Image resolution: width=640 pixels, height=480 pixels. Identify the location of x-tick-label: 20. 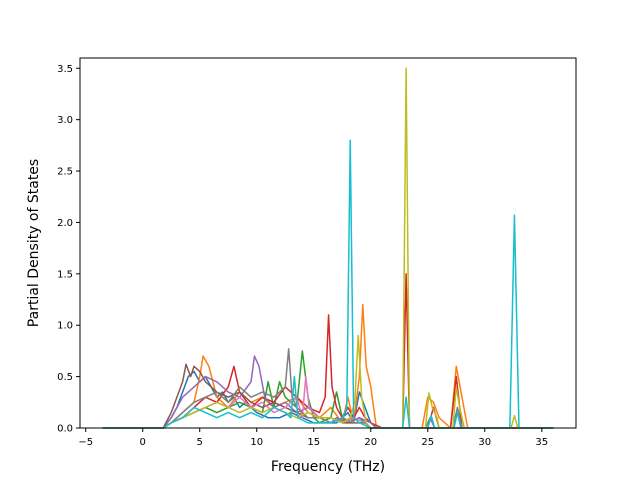
(370, 442).